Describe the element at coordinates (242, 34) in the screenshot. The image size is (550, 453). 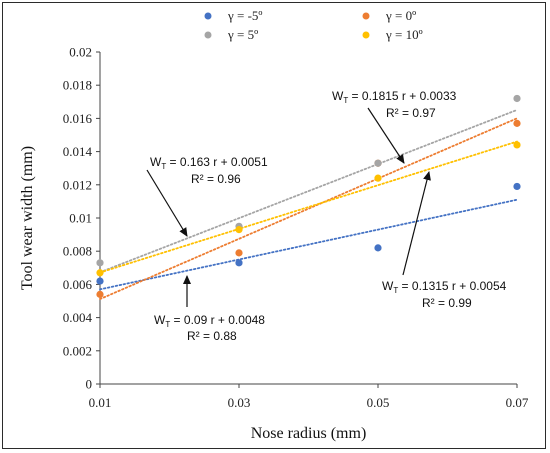
I see `legend-label-2: γ = 5º` at that location.